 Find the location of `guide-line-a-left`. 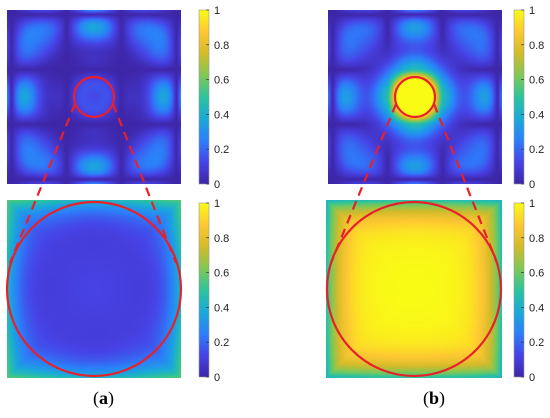

guide-line-a-left is located at coordinates (42, 183).